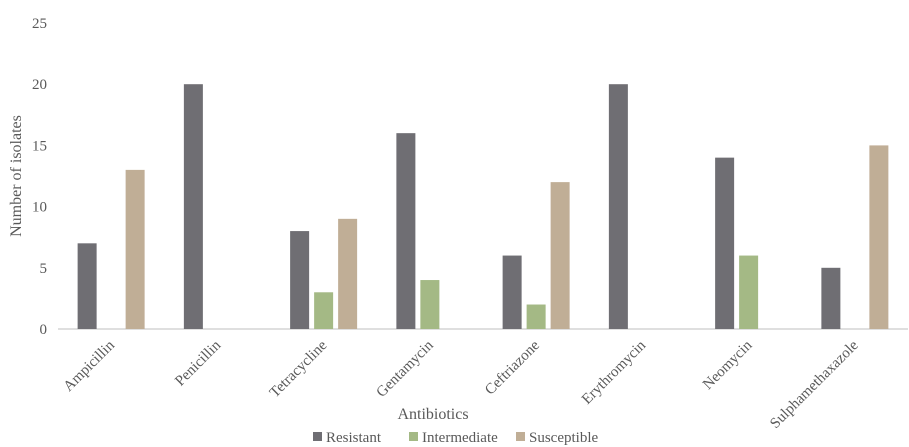 The image size is (909, 447). Describe the element at coordinates (44, 269) in the screenshot. I see `y-tick-label: 5` at that location.